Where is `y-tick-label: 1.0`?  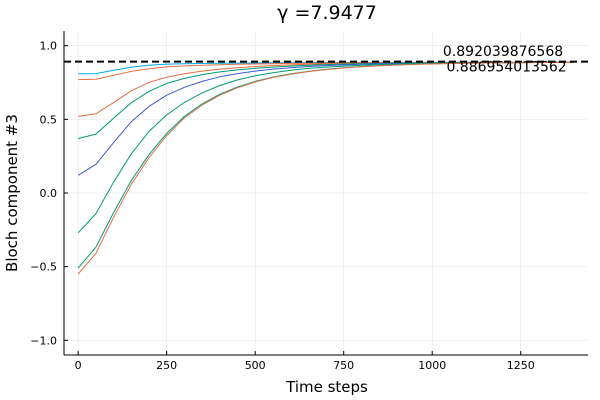
y-tick-label: 1.0 is located at coordinates (49, 46).